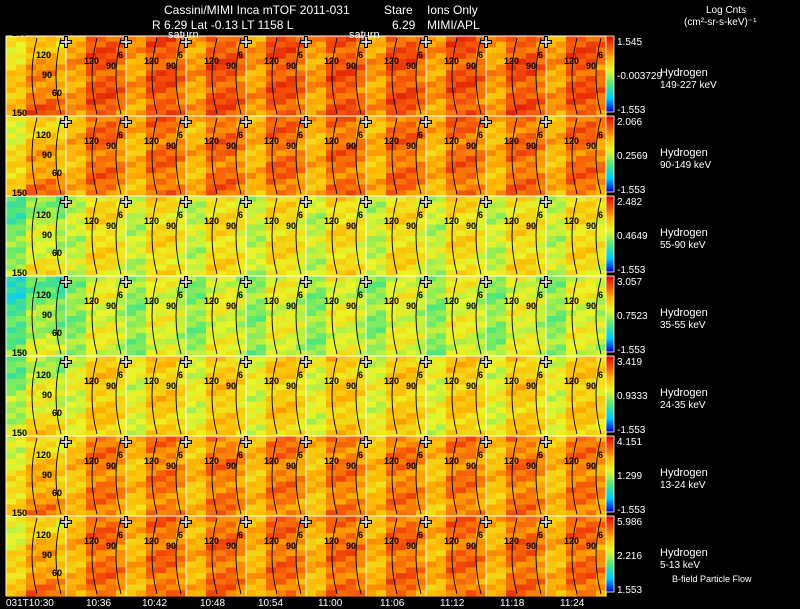  I want to click on contour-label: 6, so click(180, 295).